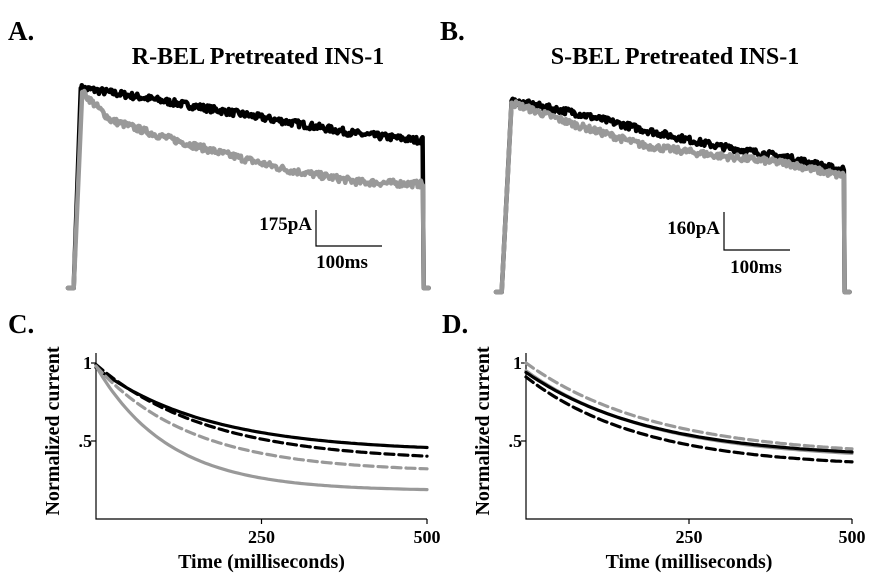 This screenshot has width=876, height=575. Describe the element at coordinates (21, 324) in the screenshot. I see `panel-c-letter: C.` at that location.